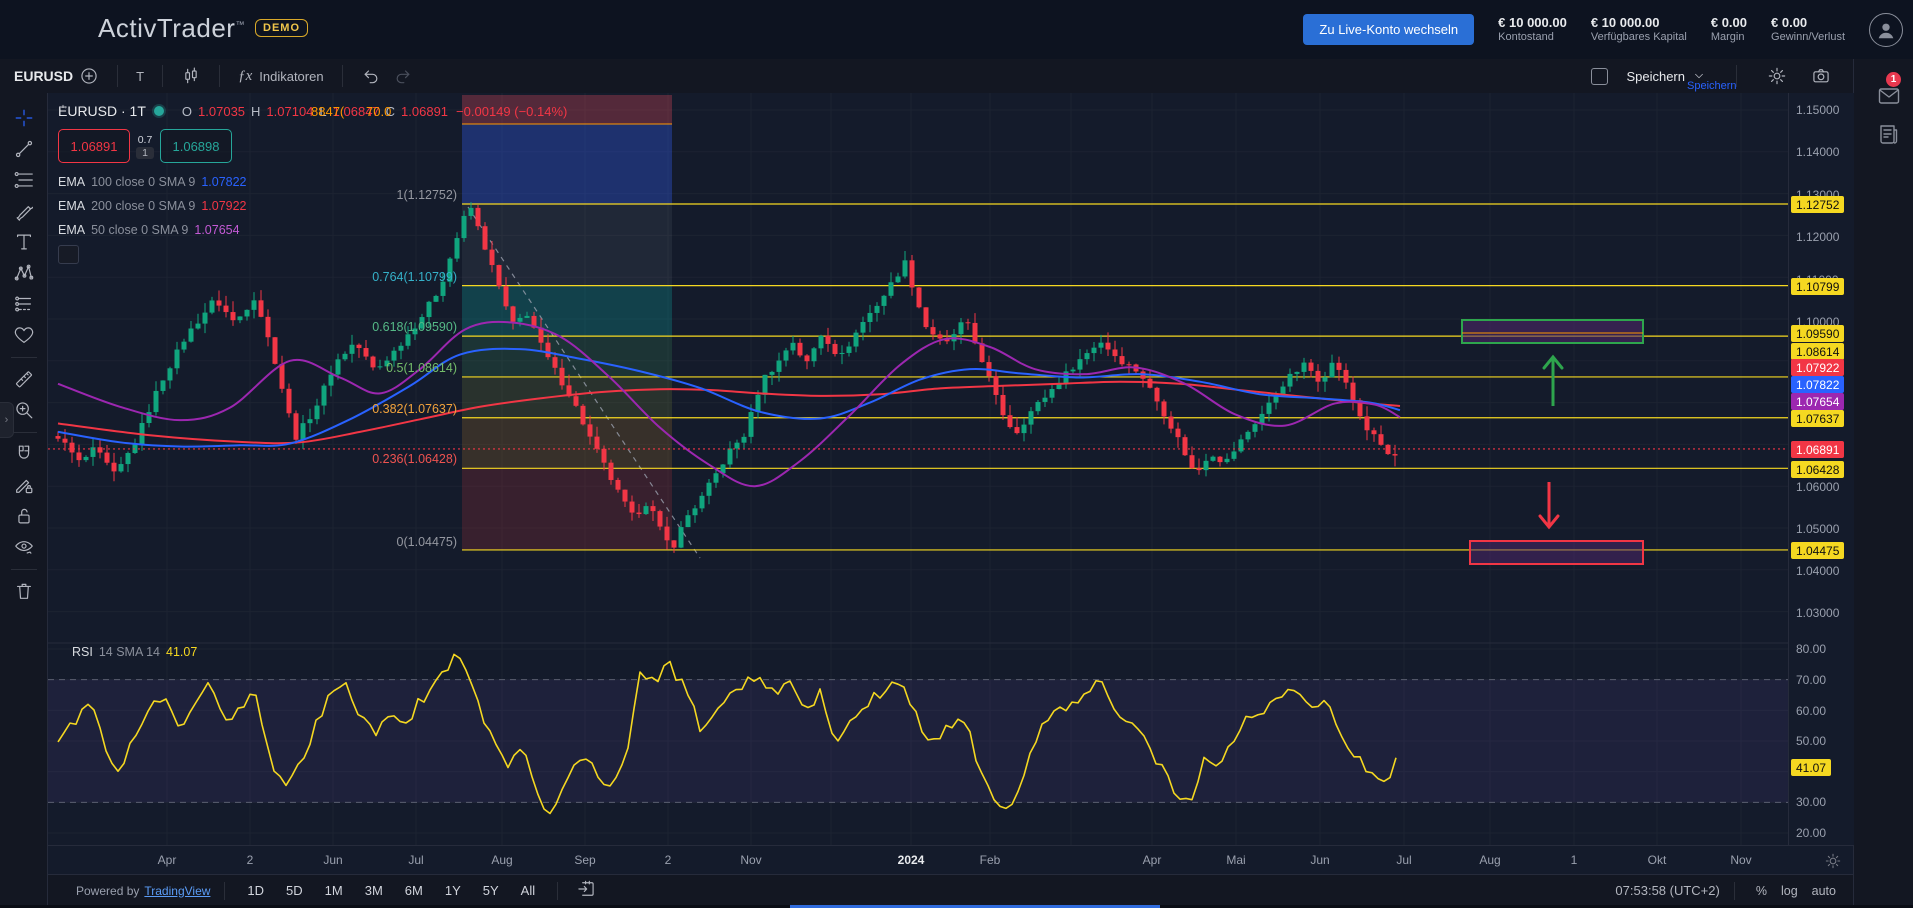  Describe the element at coordinates (44, 76) in the screenshot. I see `symbol-button: EURUSD` at that location.